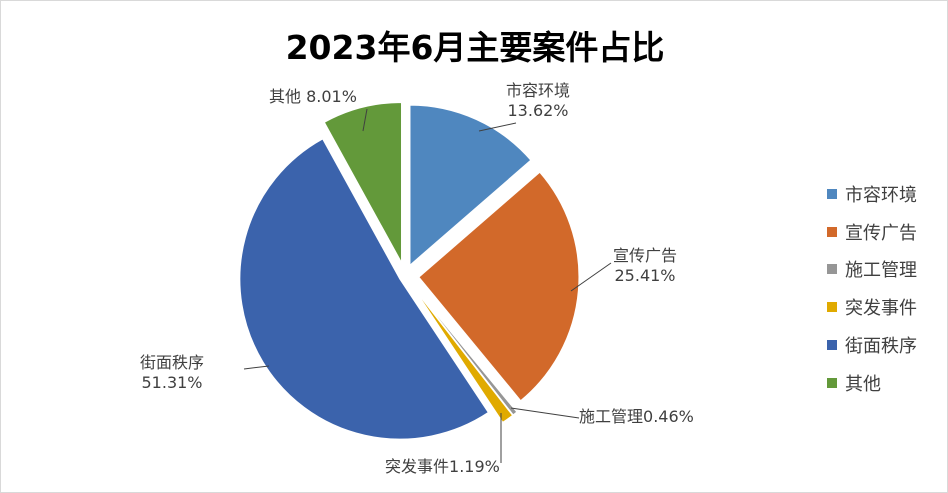 This screenshot has width=948, height=493. I want to click on legend-item-4: 街面秩序, so click(872, 345).